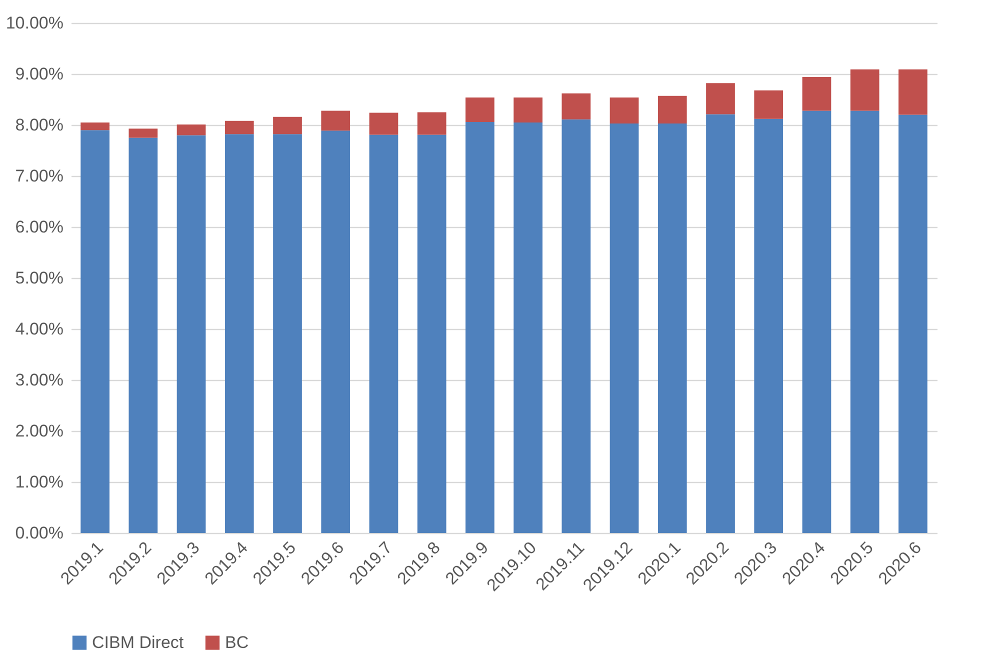  Describe the element at coordinates (35, 23) in the screenshot. I see `y-tick-label: 10.00%` at that location.